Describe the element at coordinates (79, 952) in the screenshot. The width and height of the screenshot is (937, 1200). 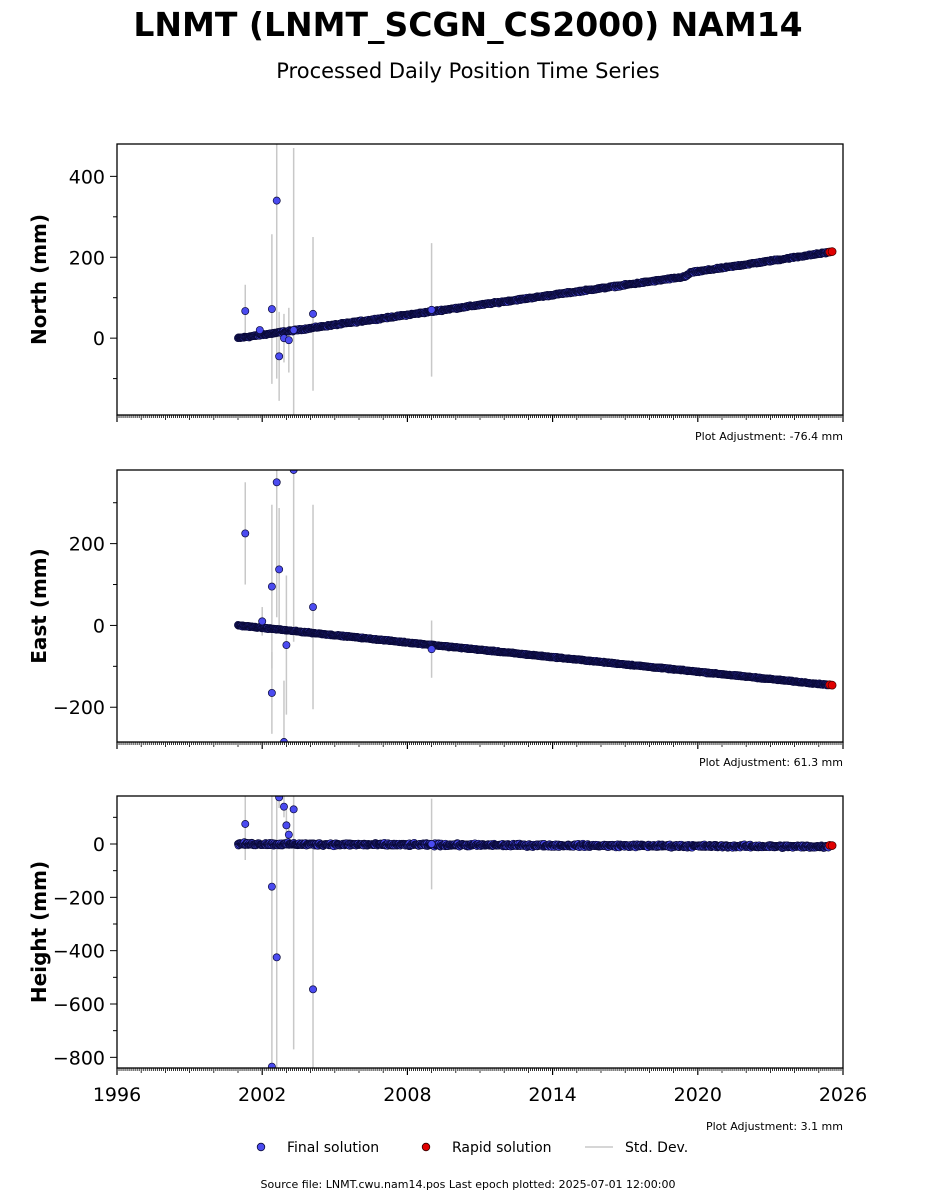
I see `y-tick-label: −400` at that location.